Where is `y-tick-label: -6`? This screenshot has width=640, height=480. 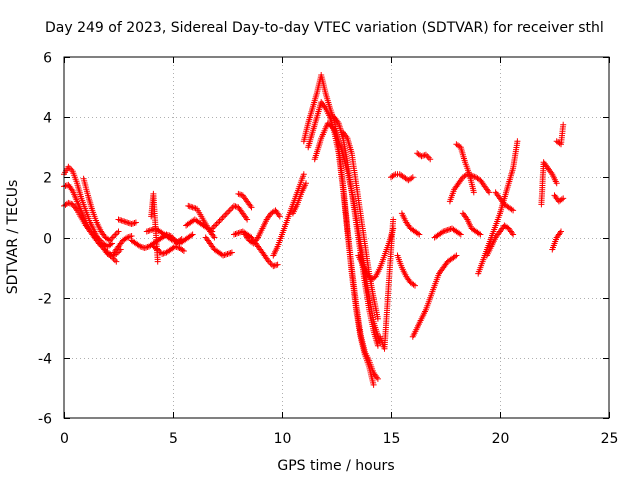 y-tick-label: -6 is located at coordinates (45, 420).